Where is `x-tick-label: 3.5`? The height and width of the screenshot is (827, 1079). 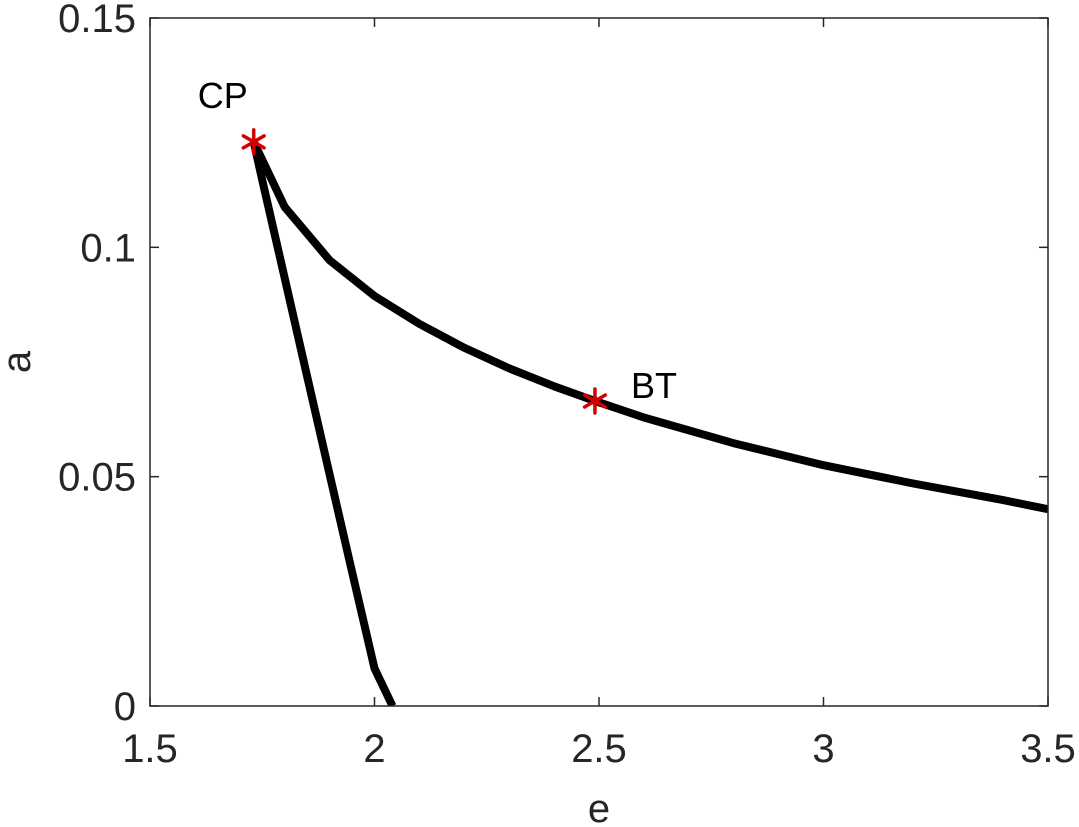 x-tick-label: 3.5 is located at coordinates (1048, 749).